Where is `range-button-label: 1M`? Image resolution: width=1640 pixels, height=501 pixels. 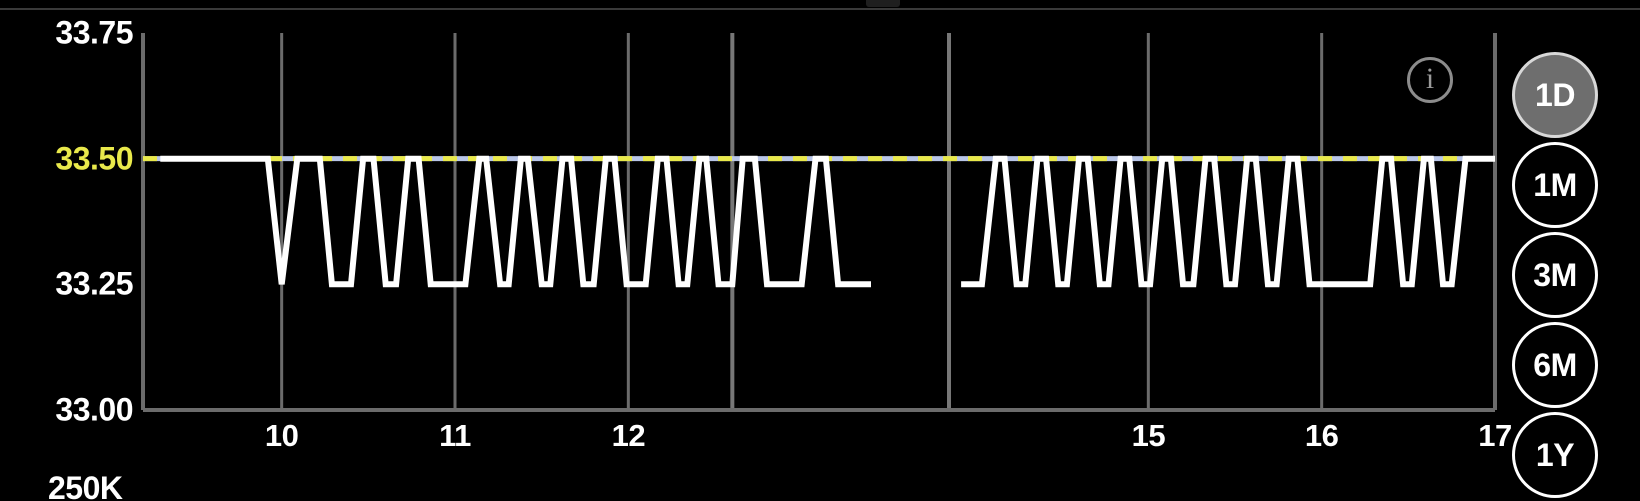
range-button-label: 1M is located at coordinates (1555, 184).